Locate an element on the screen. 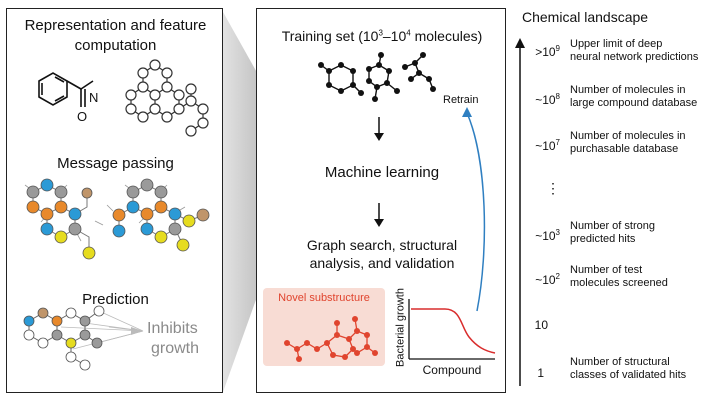 This screenshot has height=400, width=722. landscape-desc-0-line2: neural network predictions is located at coordinates (634, 57).